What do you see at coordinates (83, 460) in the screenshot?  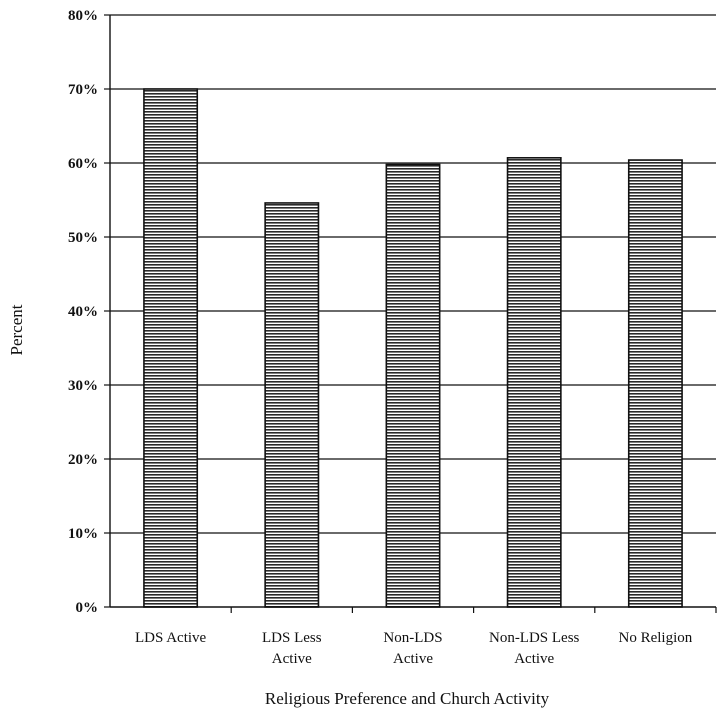 I see `y-tick-label: 20%` at bounding box center [83, 460].